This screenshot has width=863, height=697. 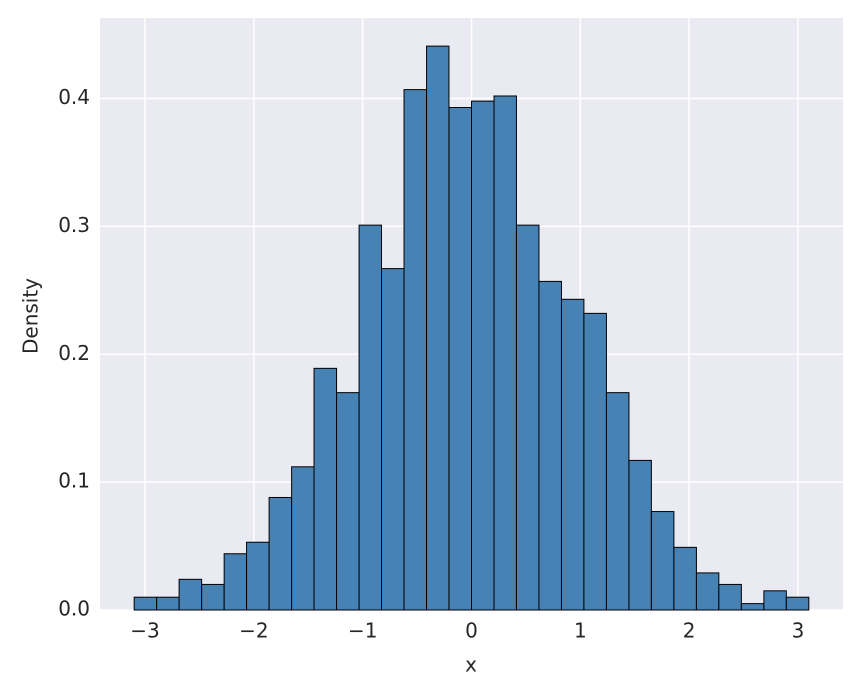 What do you see at coordinates (689, 631) in the screenshot?
I see `x-tick-label: 2` at bounding box center [689, 631].